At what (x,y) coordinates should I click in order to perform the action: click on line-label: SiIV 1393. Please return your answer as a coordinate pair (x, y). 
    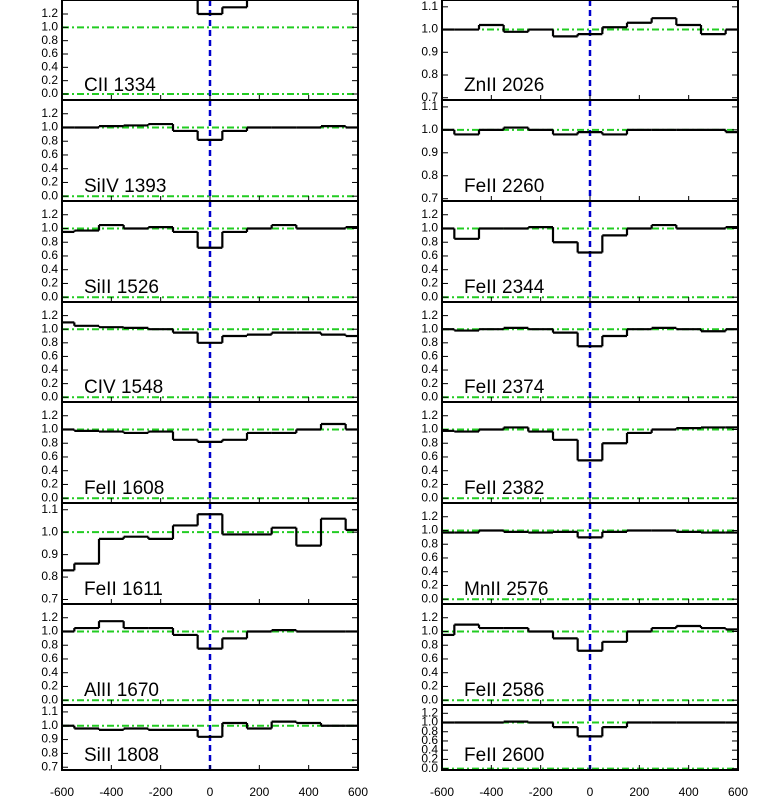
    Looking at the image, I should click on (125, 186).